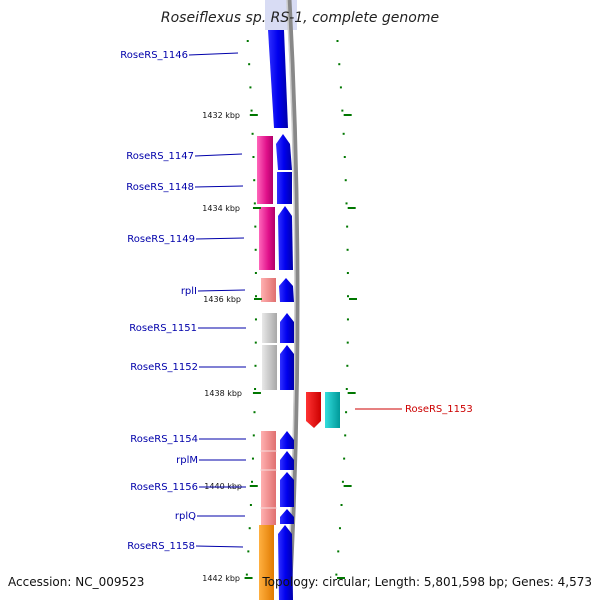  I want to click on gene-label-roseRS-1151: RoseRS_1151, so click(163, 328).